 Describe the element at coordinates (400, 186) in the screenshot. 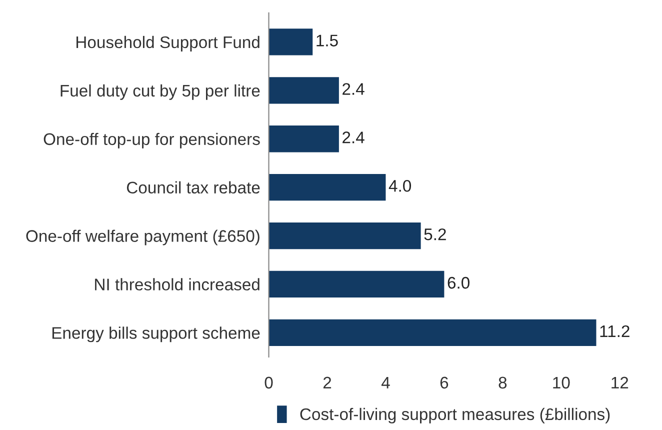

I see `data-label: 4.0` at that location.